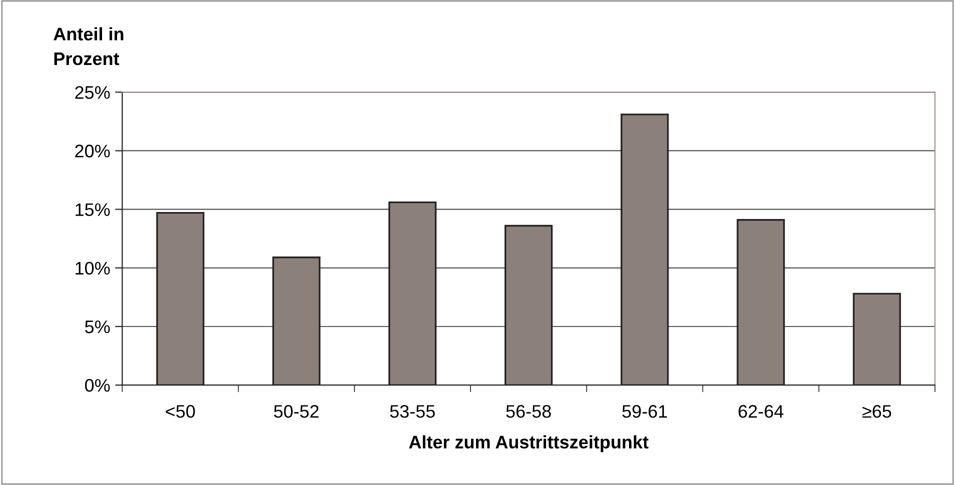 The image size is (955, 485). I want to click on x-tick-label: <50, so click(180, 411).